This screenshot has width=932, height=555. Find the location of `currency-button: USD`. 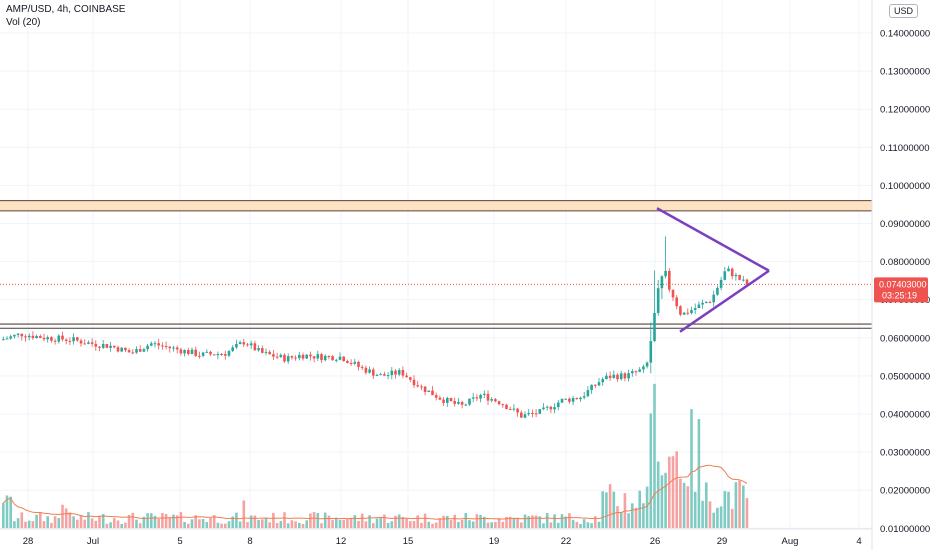

currency-button: USD is located at coordinates (903, 11).